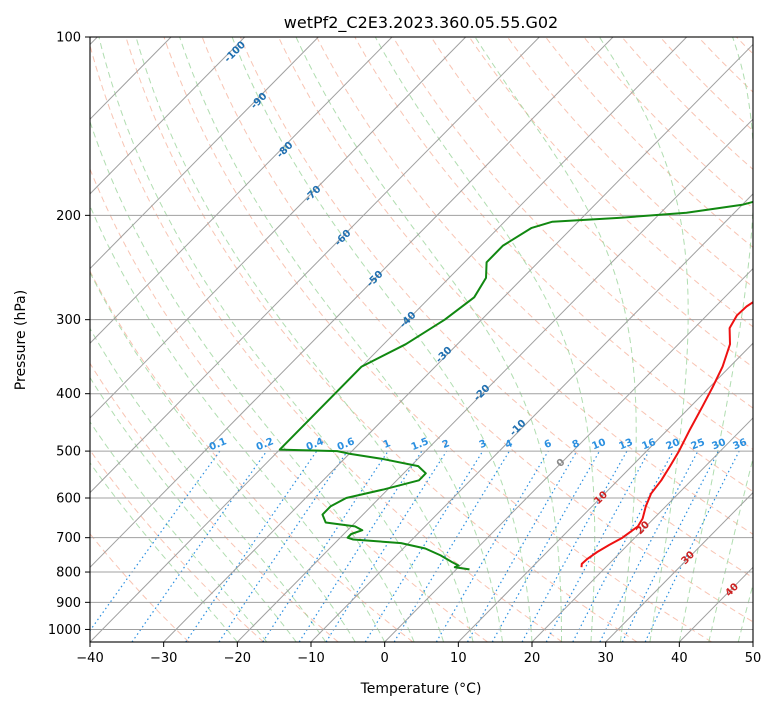 Image resolution: width=775 pixels, height=708 pixels. I want to click on x-tick-label: −30, so click(163, 658).